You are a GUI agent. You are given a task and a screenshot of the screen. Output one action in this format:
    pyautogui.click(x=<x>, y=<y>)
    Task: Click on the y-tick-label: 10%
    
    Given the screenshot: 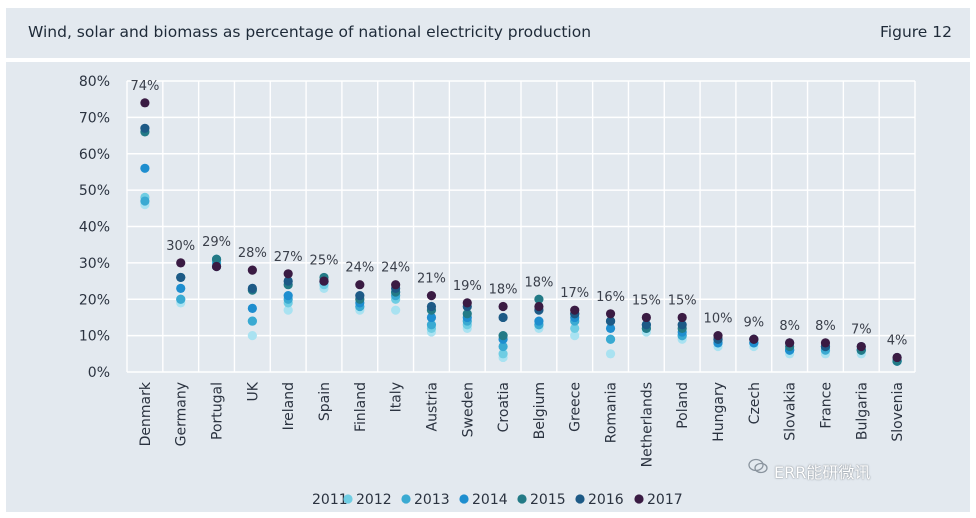 What is the action you would take?
    pyautogui.click(x=94, y=337)
    